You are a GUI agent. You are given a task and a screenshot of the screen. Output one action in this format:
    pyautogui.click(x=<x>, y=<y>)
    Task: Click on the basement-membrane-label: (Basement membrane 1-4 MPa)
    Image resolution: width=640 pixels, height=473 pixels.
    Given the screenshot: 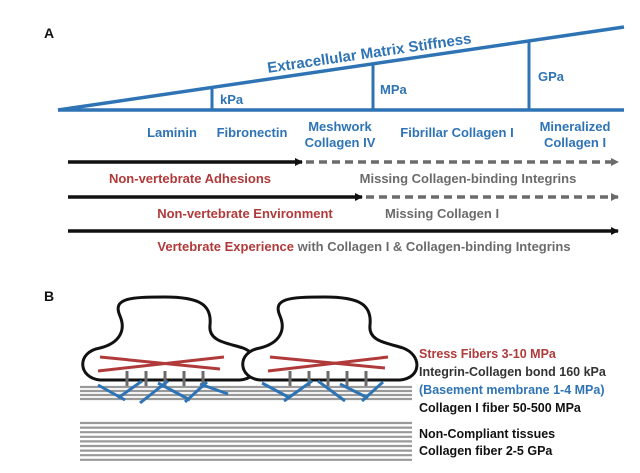 What is the action you would take?
    pyautogui.click(x=511, y=390)
    